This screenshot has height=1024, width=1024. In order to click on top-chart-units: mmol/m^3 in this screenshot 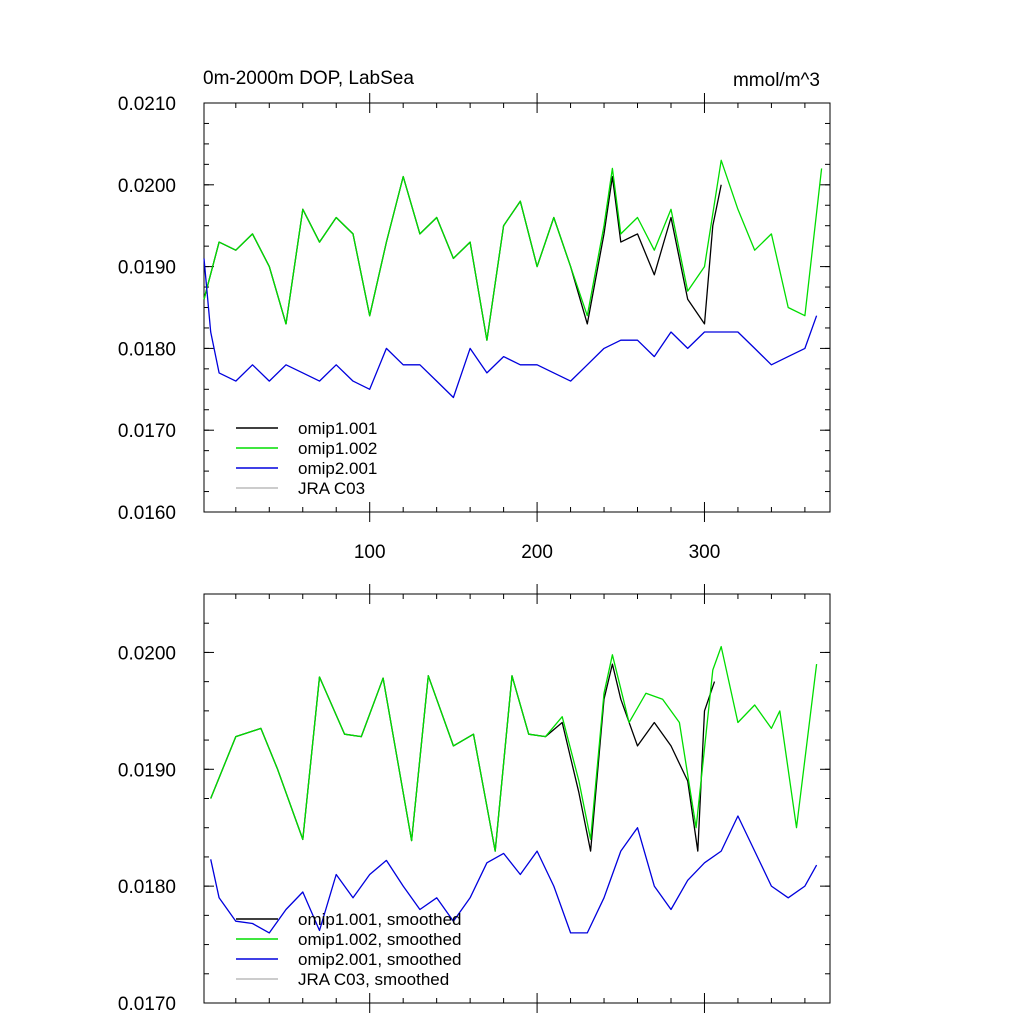, I will do `click(776, 80)`.